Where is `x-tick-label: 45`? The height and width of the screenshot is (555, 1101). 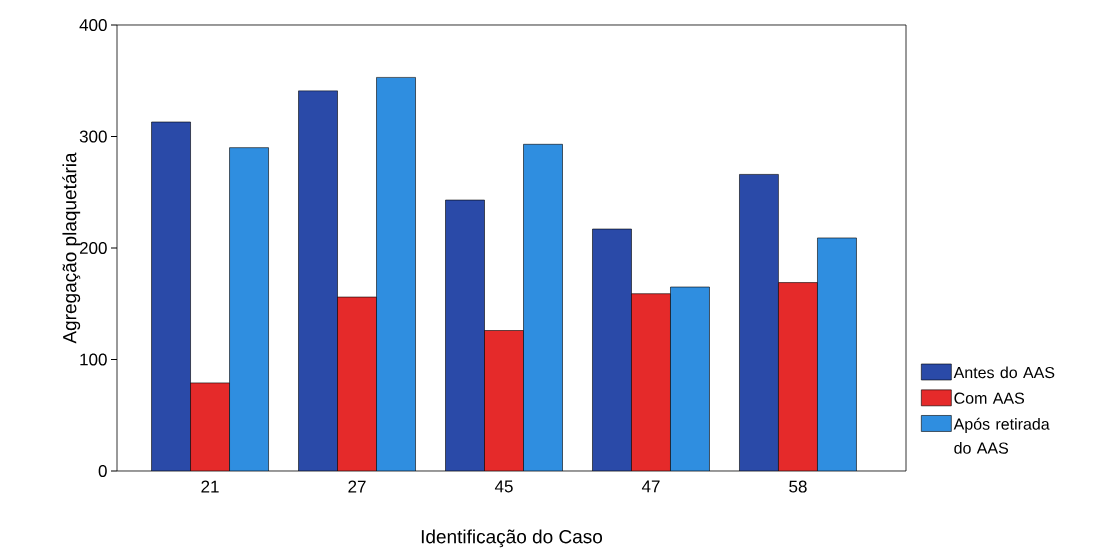 x-tick-label: 45 is located at coordinates (503, 486).